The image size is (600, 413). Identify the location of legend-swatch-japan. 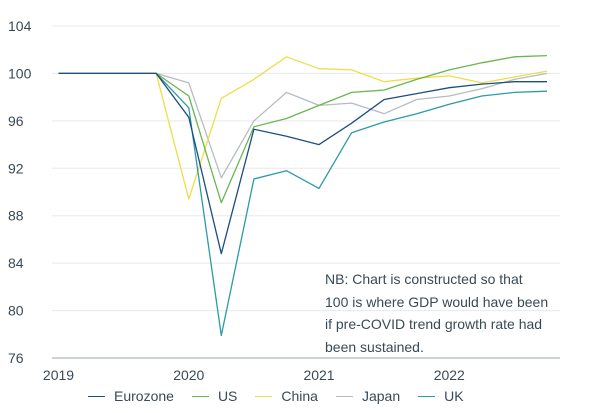
(344, 396).